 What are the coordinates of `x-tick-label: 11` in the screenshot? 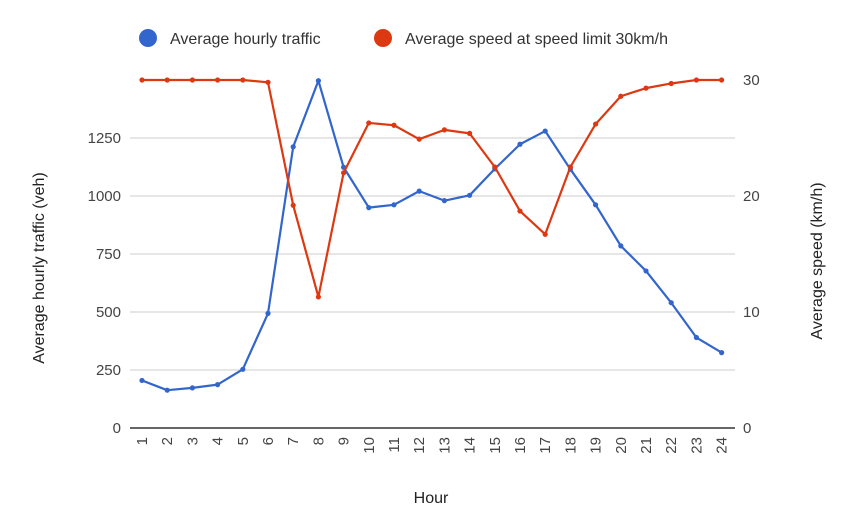 It's located at (394, 445).